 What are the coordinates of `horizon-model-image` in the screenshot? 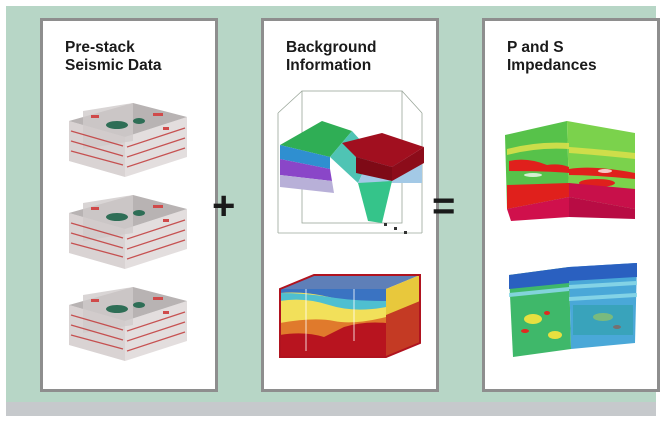 It's located at (350, 162).